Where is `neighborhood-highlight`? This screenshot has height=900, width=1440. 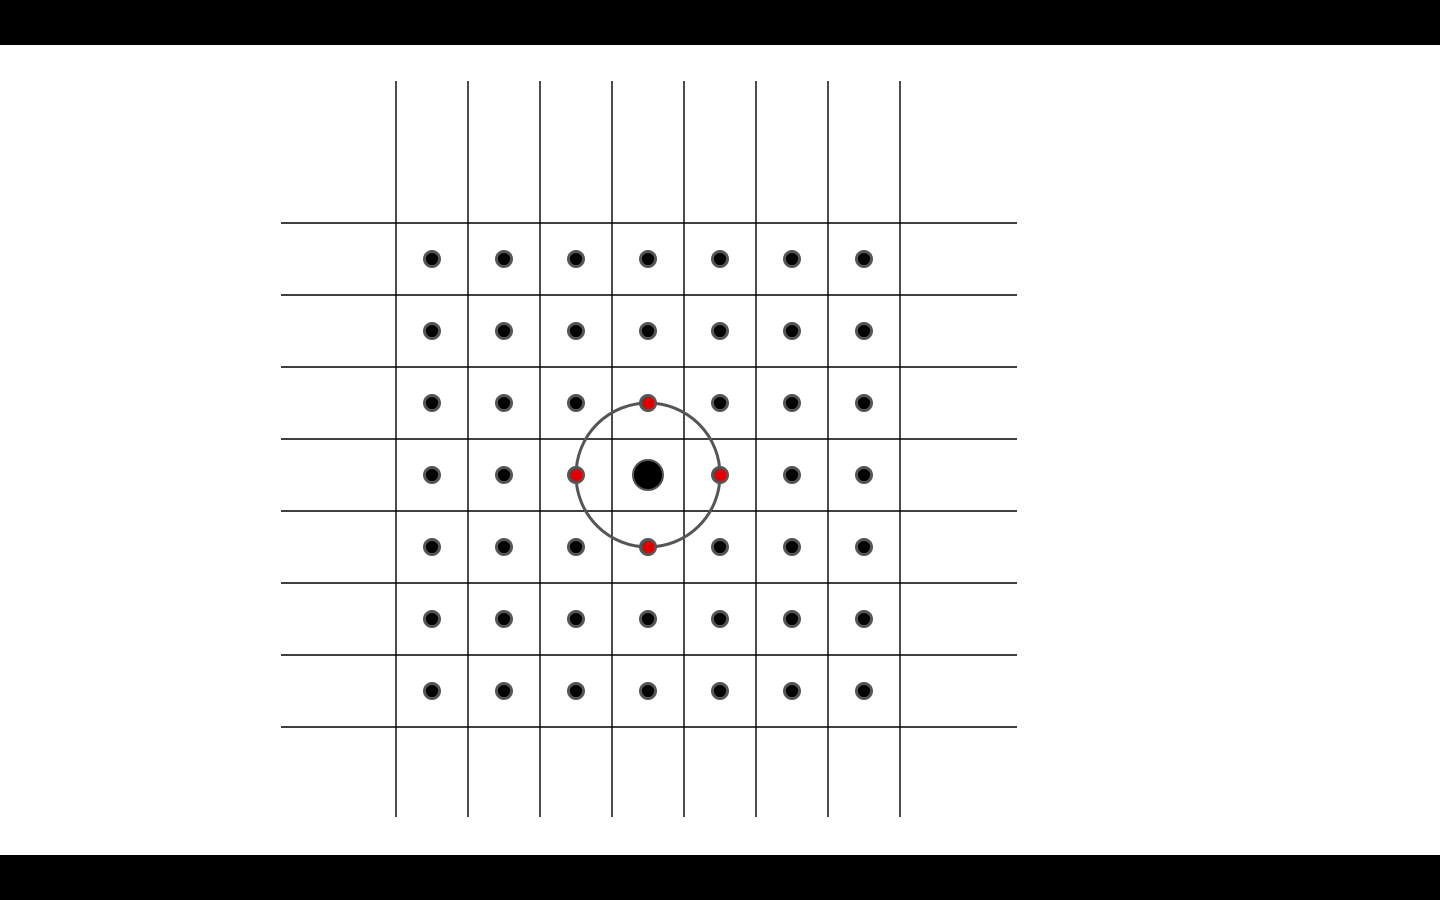
neighborhood-highlight is located at coordinates (648, 475).